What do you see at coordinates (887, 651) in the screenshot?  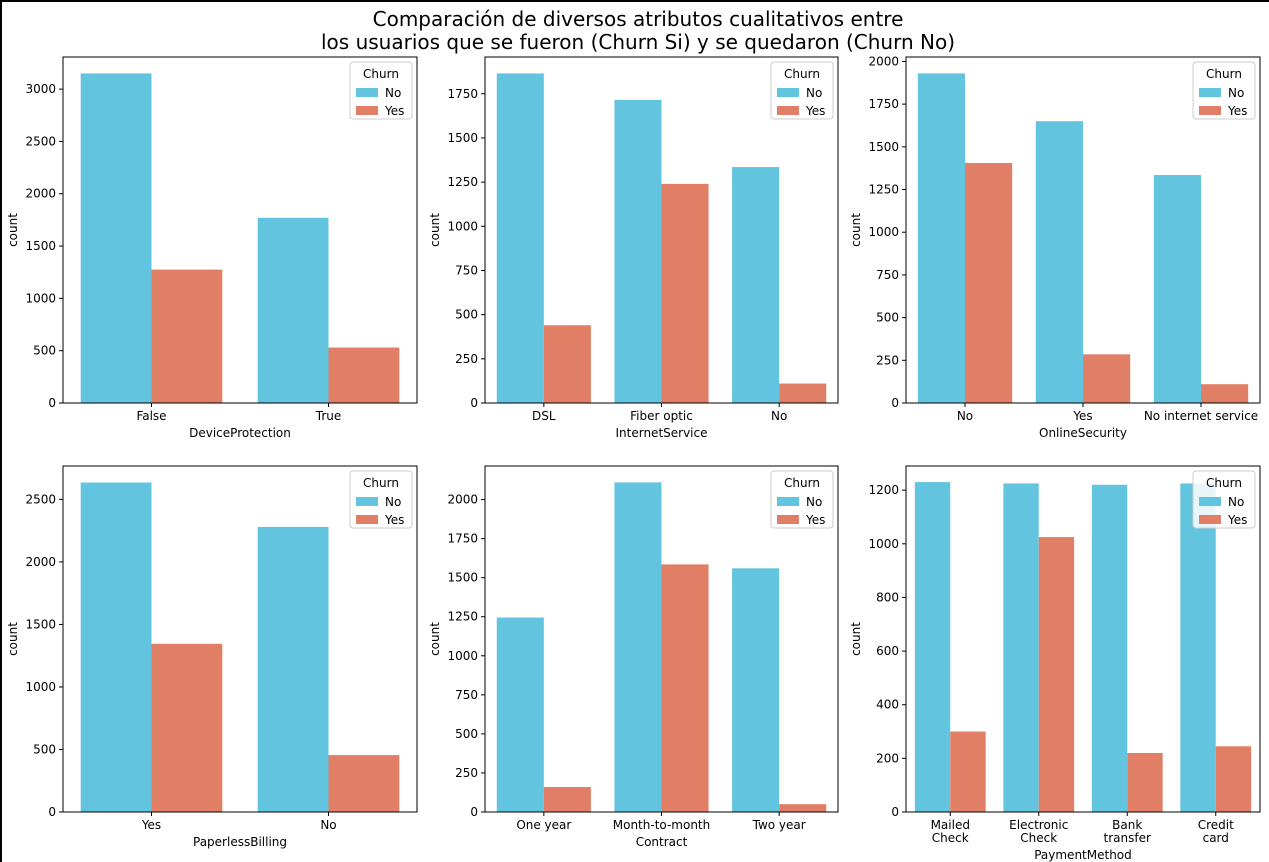 I see `y-tick-label: 600` at bounding box center [887, 651].